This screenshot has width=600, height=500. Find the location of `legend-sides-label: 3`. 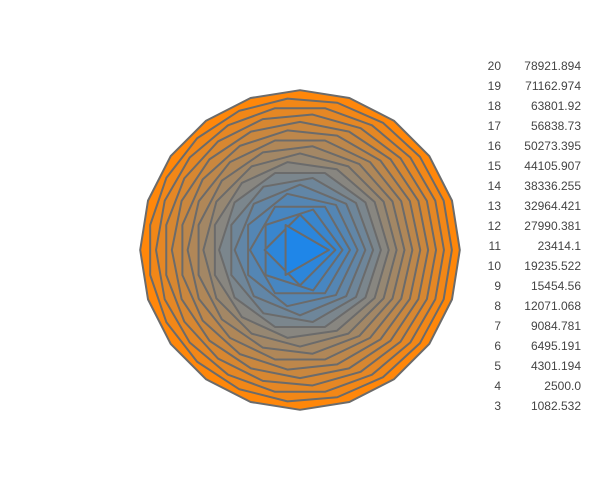

legend-sides-label: 3 is located at coordinates (497, 406).